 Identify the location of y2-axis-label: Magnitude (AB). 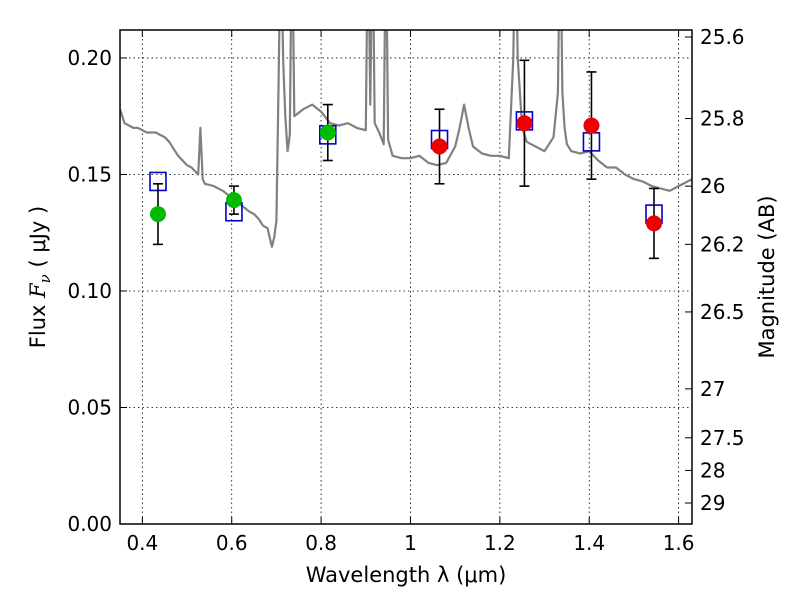
(767, 276).